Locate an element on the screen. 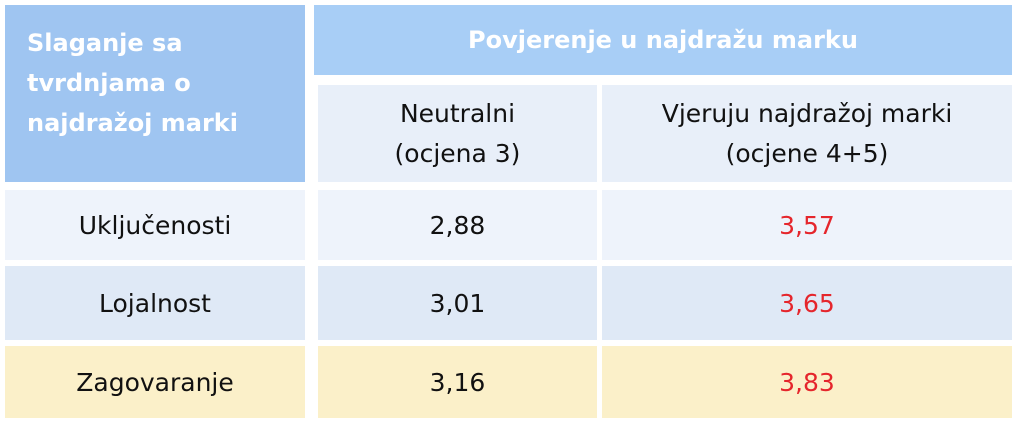 This screenshot has width=1024, height=422. row-label: Lojalnost is located at coordinates (155, 303).